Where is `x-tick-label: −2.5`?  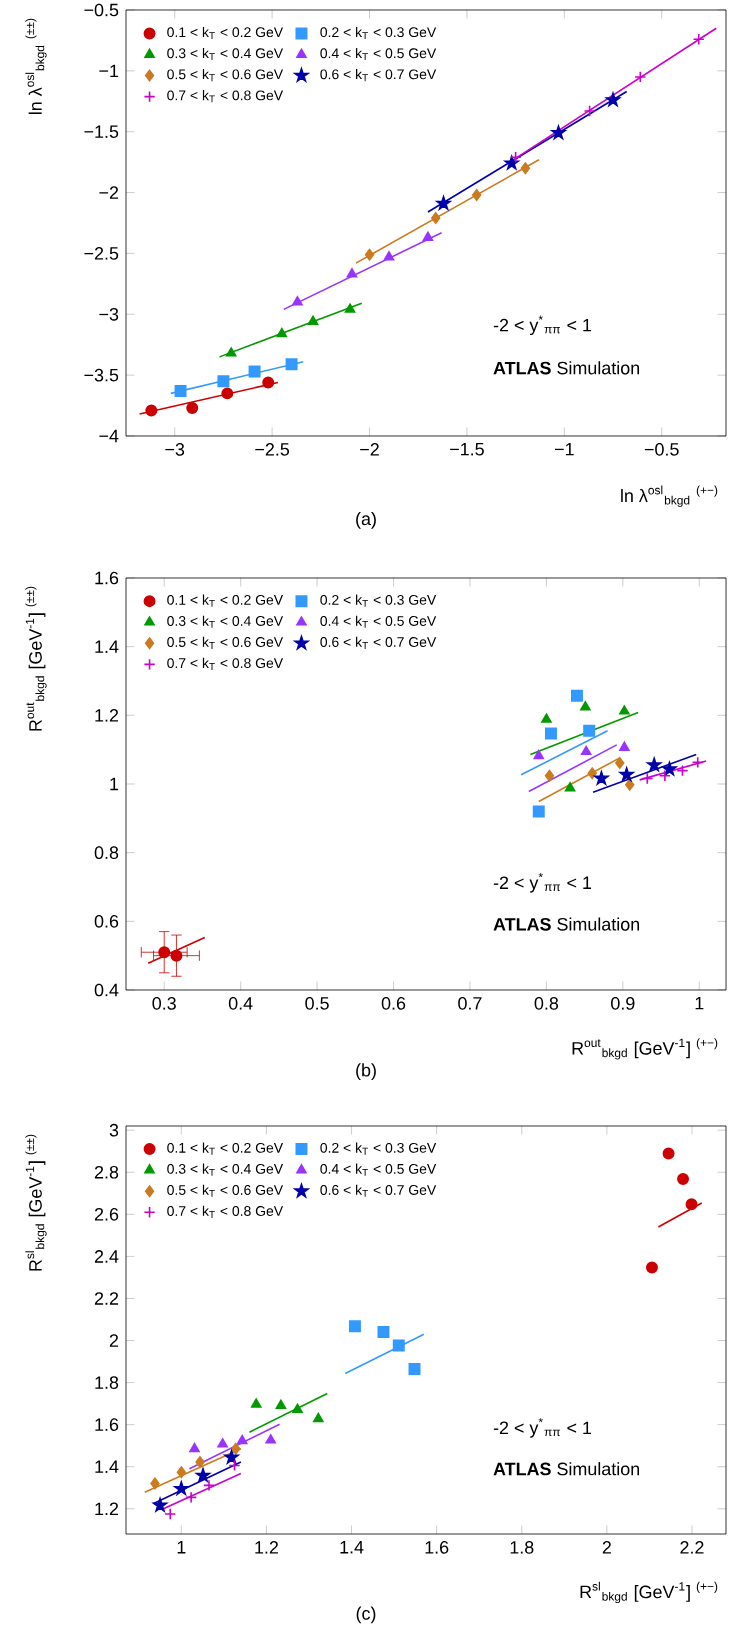
x-tick-label: −2.5 is located at coordinates (272, 449).